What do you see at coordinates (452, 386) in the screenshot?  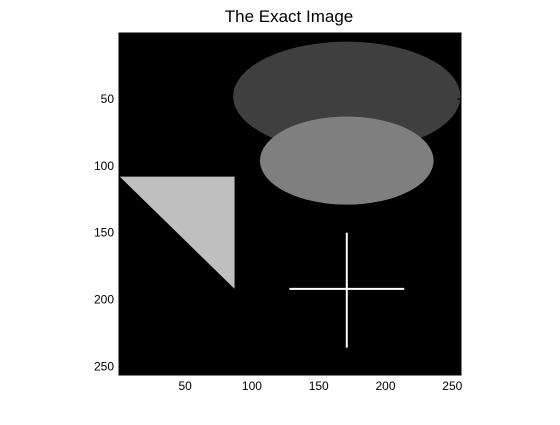 I see `x-tick-label: 250` at bounding box center [452, 386].